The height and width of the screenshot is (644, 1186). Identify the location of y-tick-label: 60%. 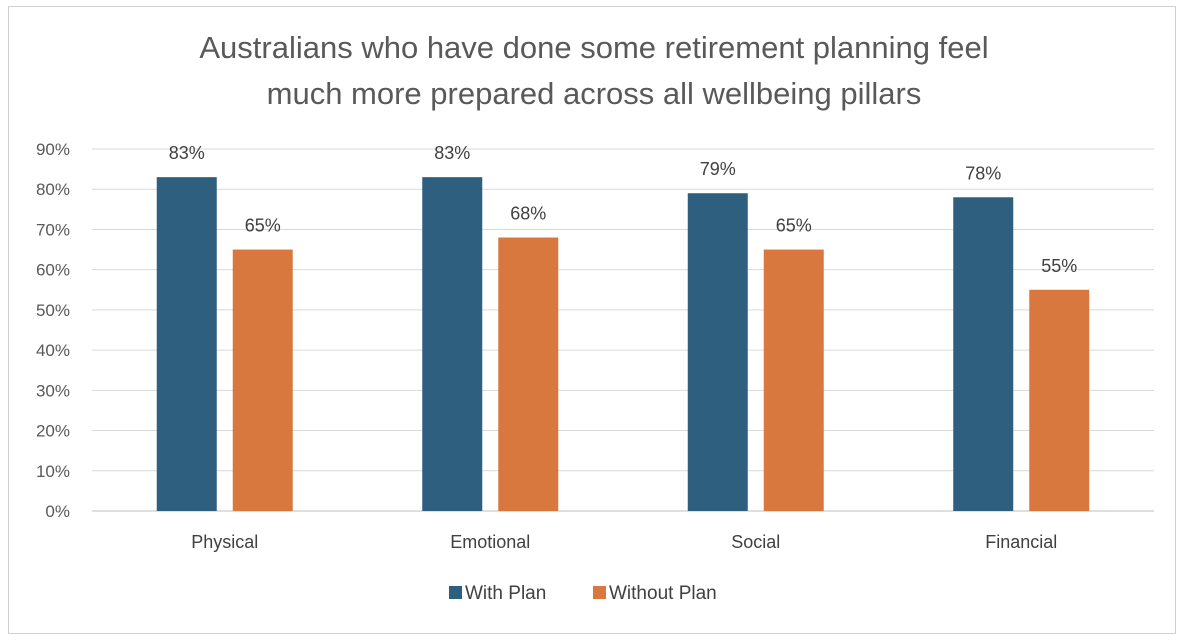
(53, 270).